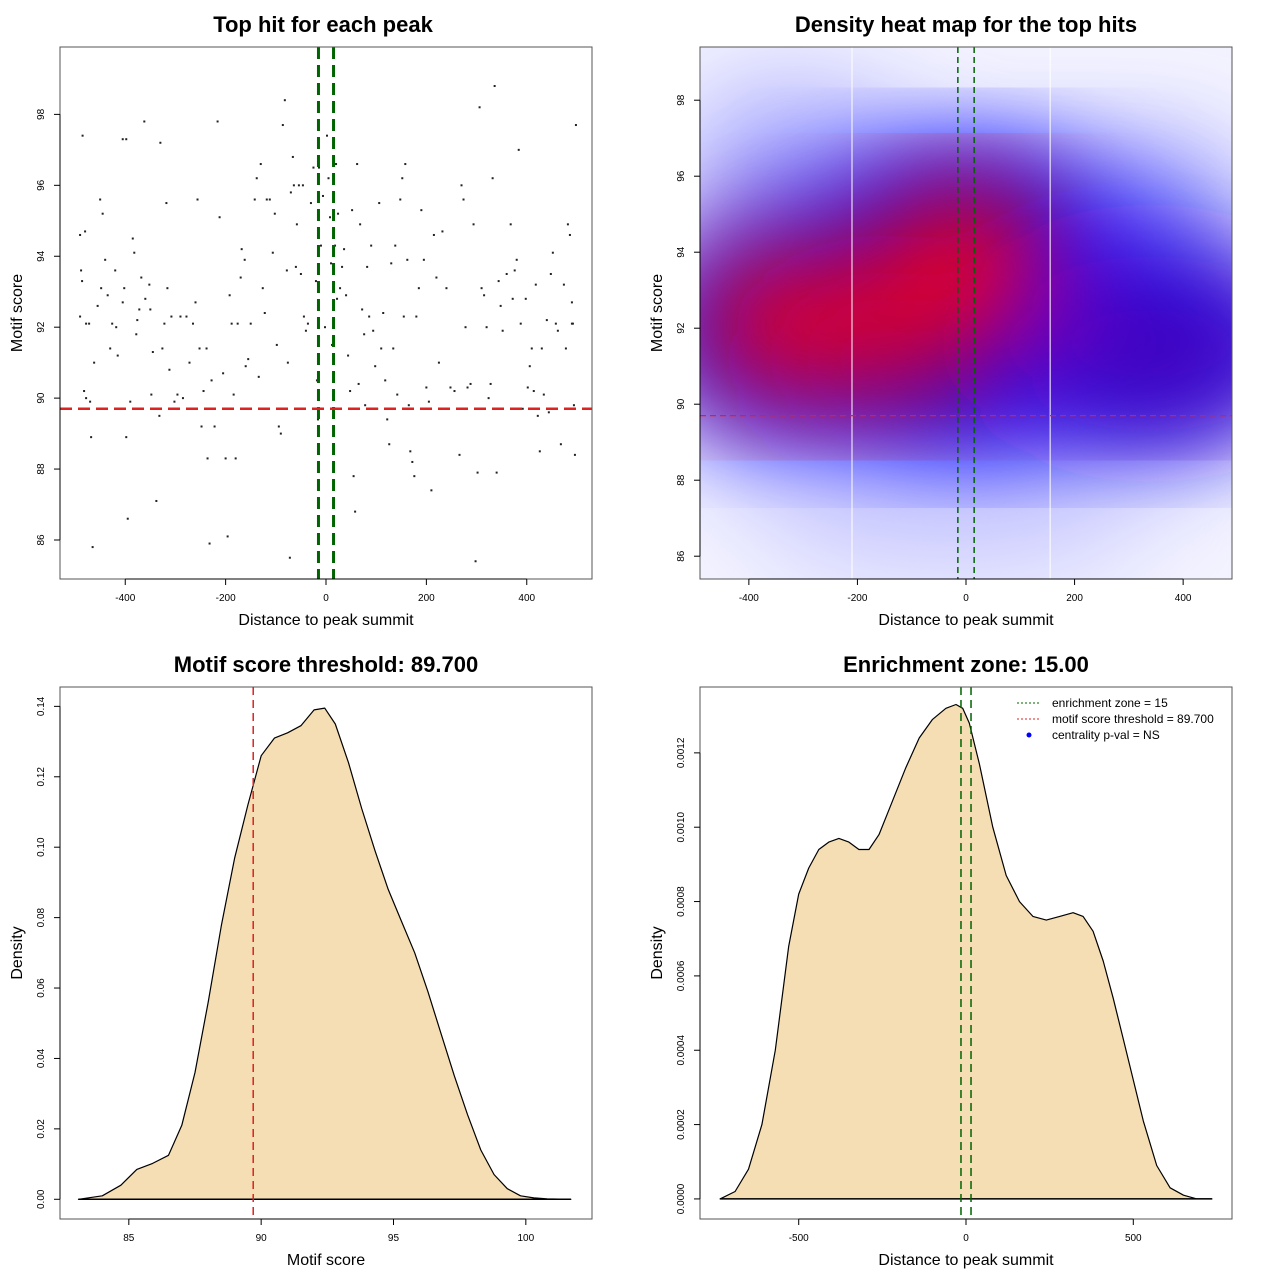 The width and height of the screenshot is (1280, 1285). Describe the element at coordinates (226, 598) in the screenshot. I see `x-tick-label: -200` at that location.